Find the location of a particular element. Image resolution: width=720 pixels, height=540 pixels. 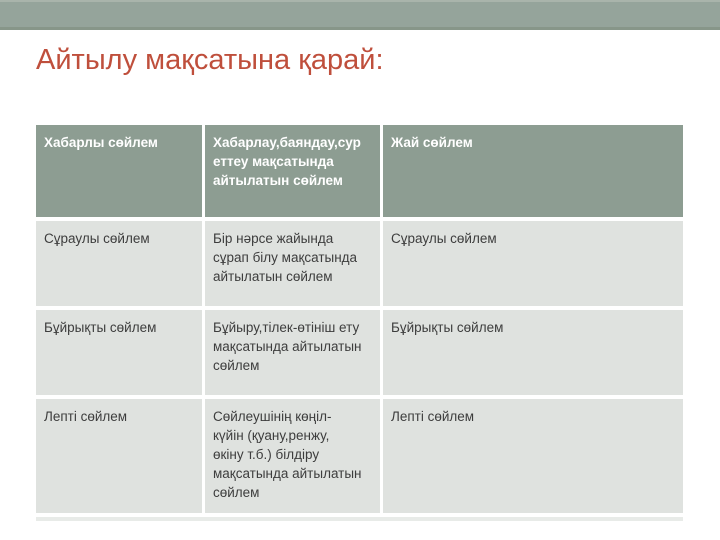

slide-title: Айтылу мақсатына қарай: is located at coordinates (210, 60).